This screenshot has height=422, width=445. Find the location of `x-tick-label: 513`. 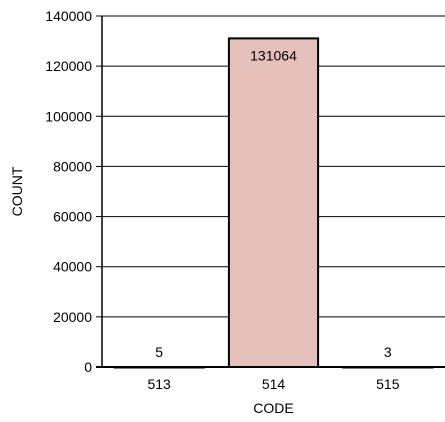

x-tick-label: 513 is located at coordinates (159, 384).